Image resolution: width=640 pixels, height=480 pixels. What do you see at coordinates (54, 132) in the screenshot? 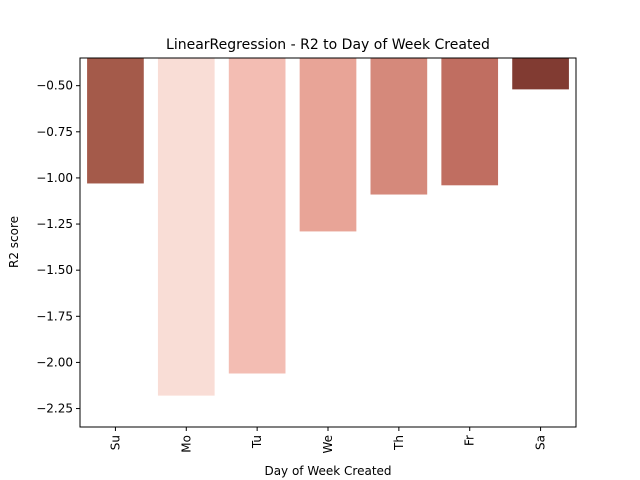
I see `y-tick-label: −0.75` at bounding box center [54, 132].